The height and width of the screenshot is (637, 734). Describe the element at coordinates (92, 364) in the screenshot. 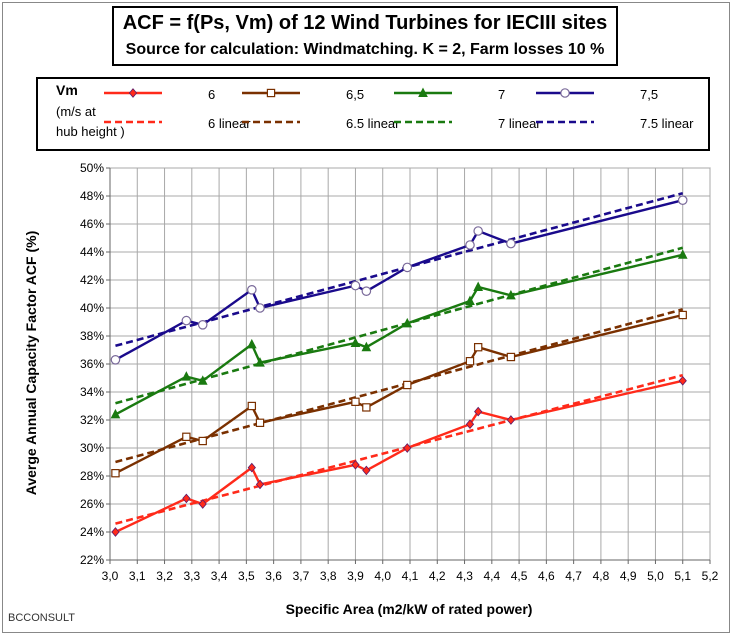

I see `y-tick-label: 36%` at that location.